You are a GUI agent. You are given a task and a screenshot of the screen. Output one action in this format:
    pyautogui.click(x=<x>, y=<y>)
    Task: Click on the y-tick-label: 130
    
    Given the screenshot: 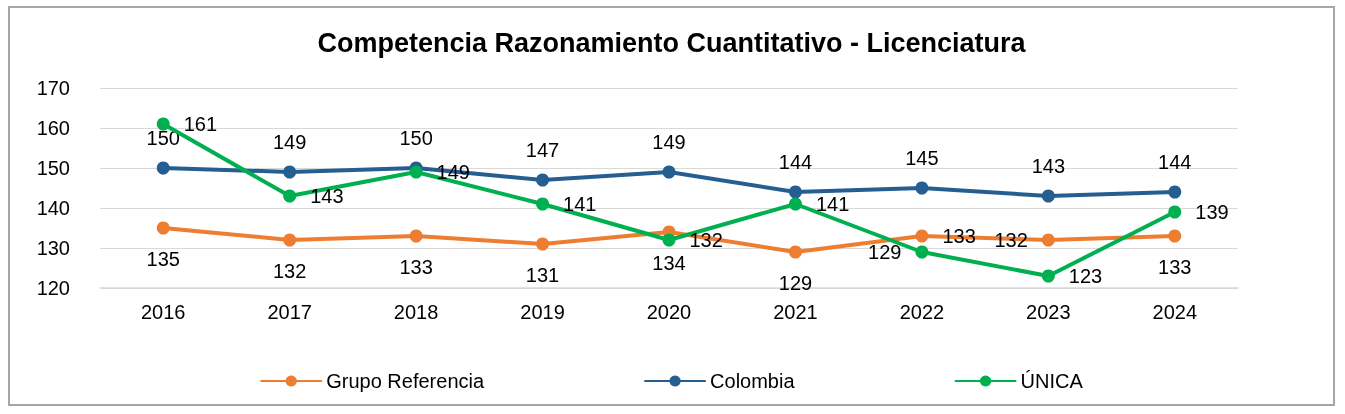 What is the action you would take?
    pyautogui.click(x=53, y=248)
    